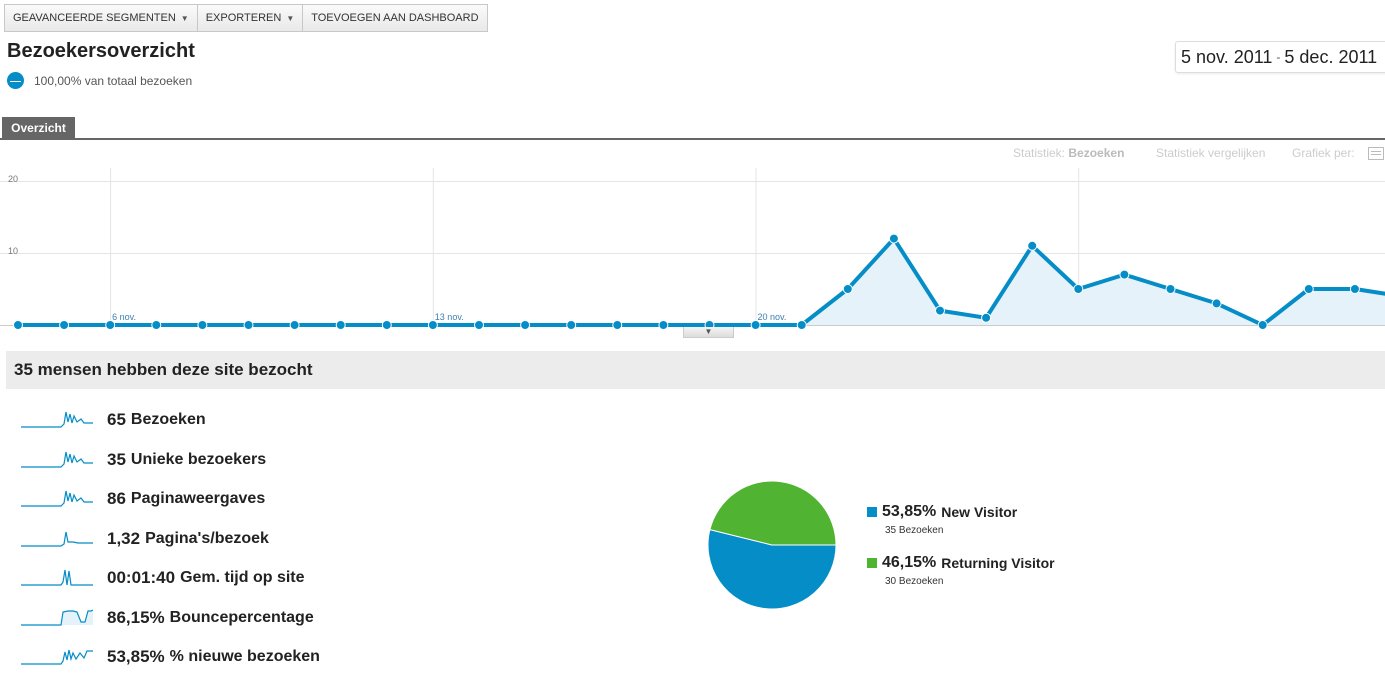 Image resolution: width=1385 pixels, height=693 pixels. What do you see at coordinates (449, 317) in the screenshot?
I see `x-tick-label: 13 nov.` at bounding box center [449, 317].